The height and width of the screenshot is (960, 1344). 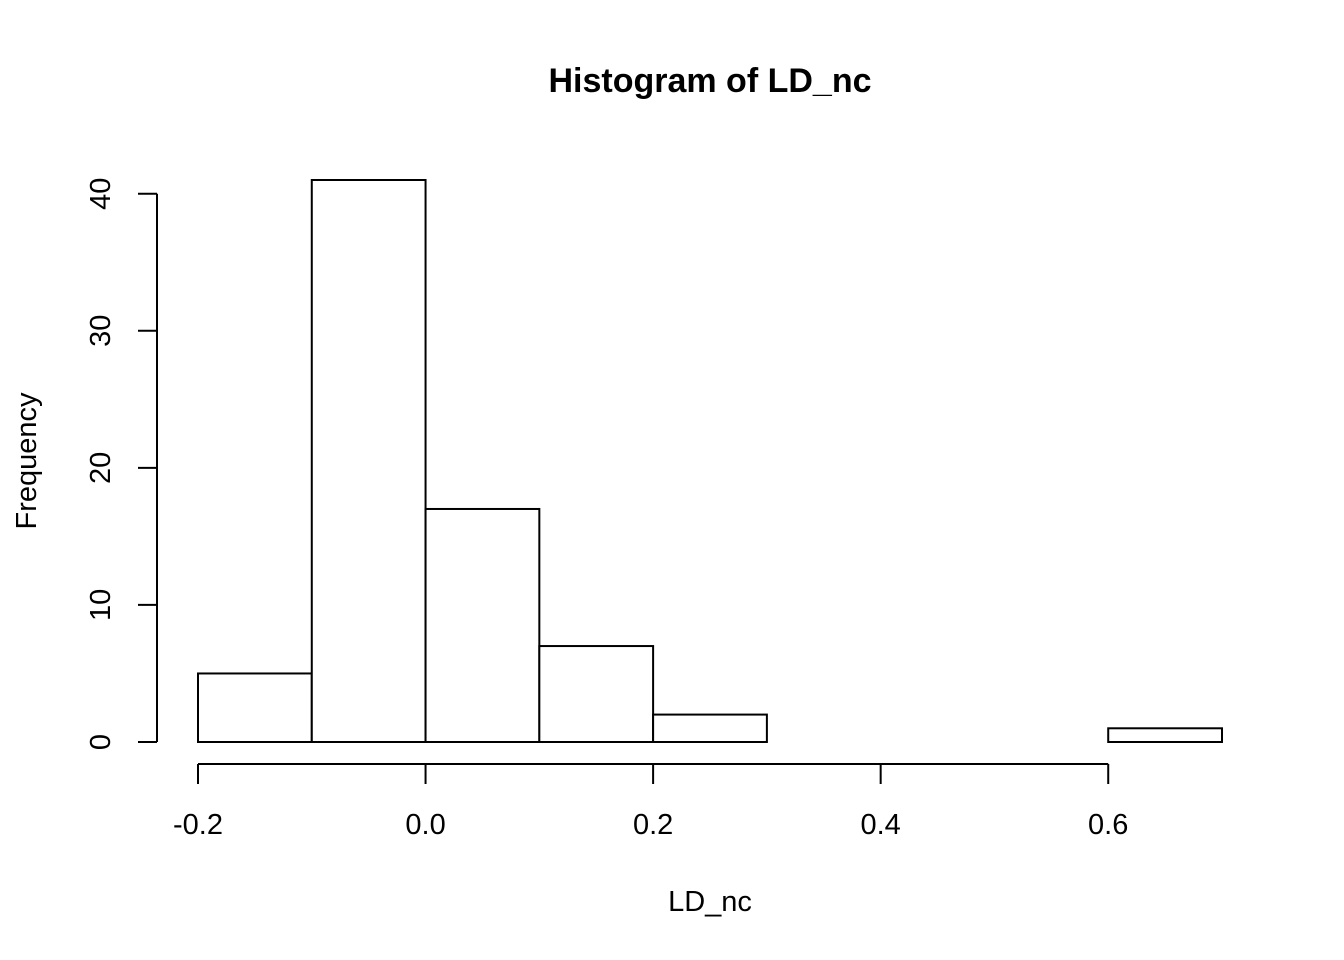 What do you see at coordinates (1108, 825) in the screenshot?
I see `x-tick-label-5: 0.6` at bounding box center [1108, 825].